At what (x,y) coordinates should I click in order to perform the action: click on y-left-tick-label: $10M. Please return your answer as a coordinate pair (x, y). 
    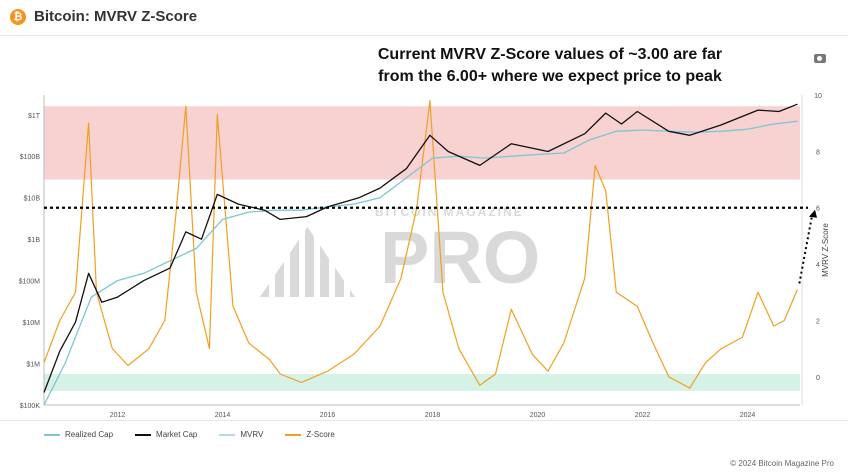
    Looking at the image, I should click on (31, 323).